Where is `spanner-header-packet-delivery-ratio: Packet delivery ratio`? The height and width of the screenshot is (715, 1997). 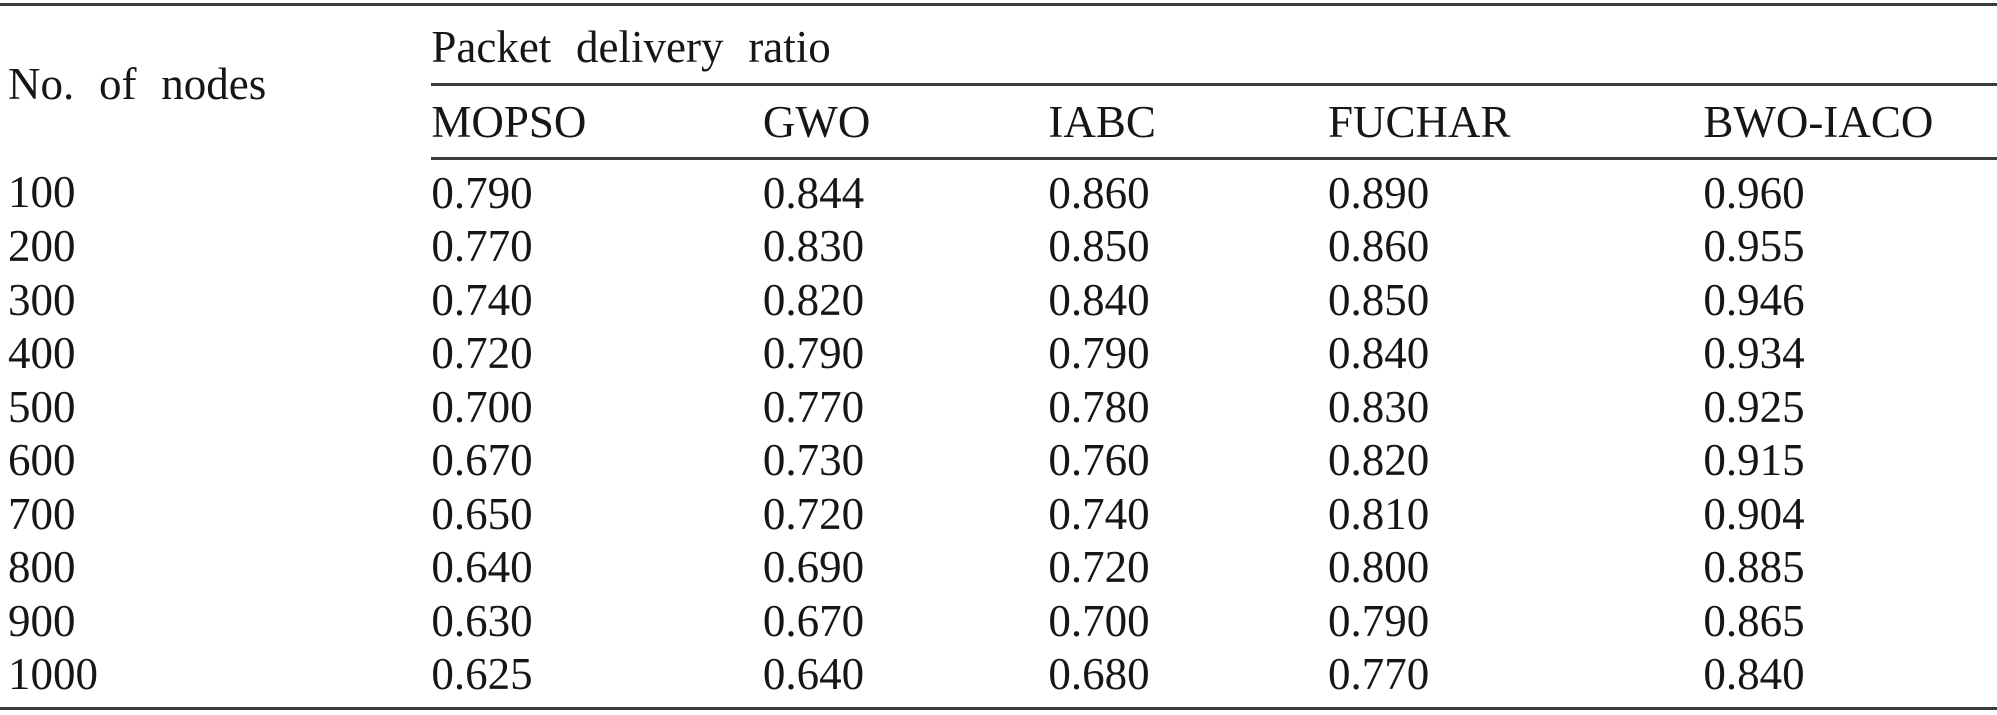
spanner-header-packet-delivery-ratio: Packet delivery ratio is located at coordinates (1214, 45).